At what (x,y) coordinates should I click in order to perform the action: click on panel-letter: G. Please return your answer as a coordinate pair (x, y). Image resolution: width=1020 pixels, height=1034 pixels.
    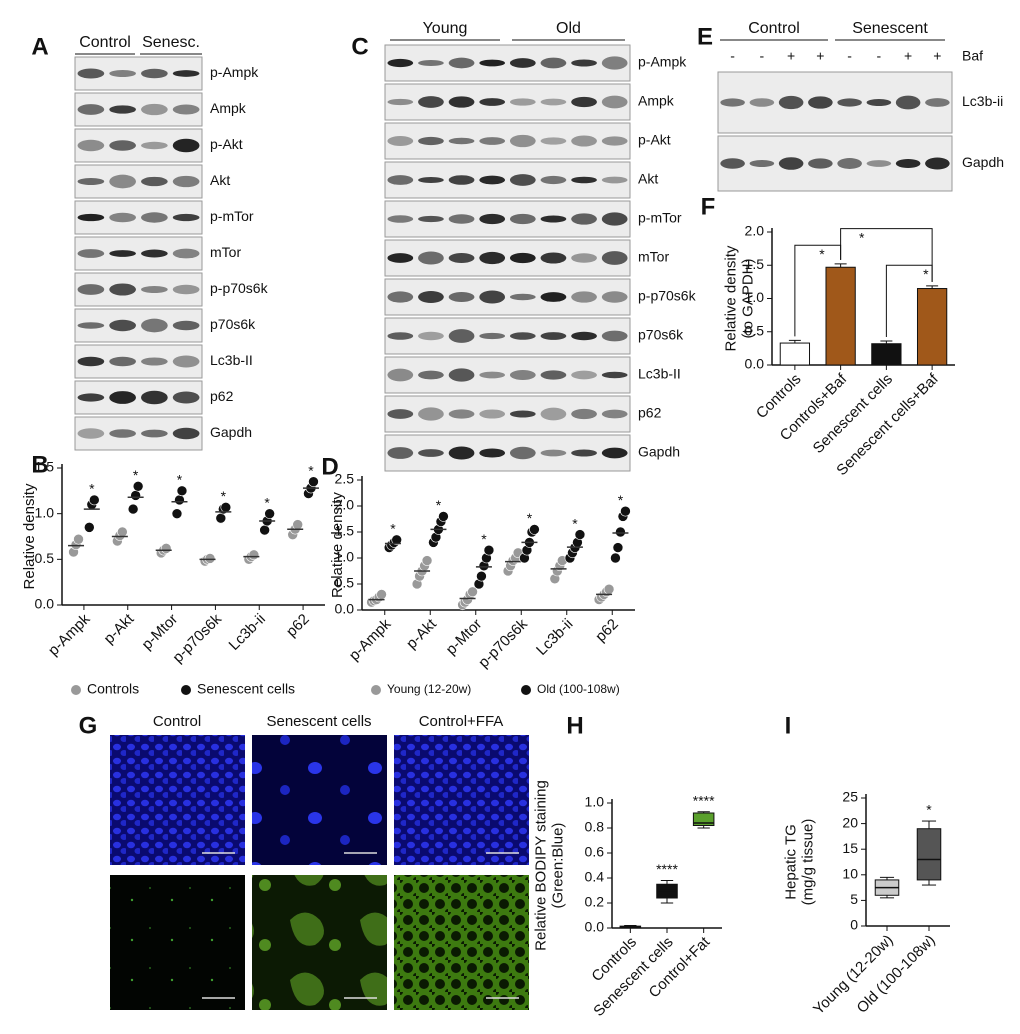
    Looking at the image, I should click on (88, 725).